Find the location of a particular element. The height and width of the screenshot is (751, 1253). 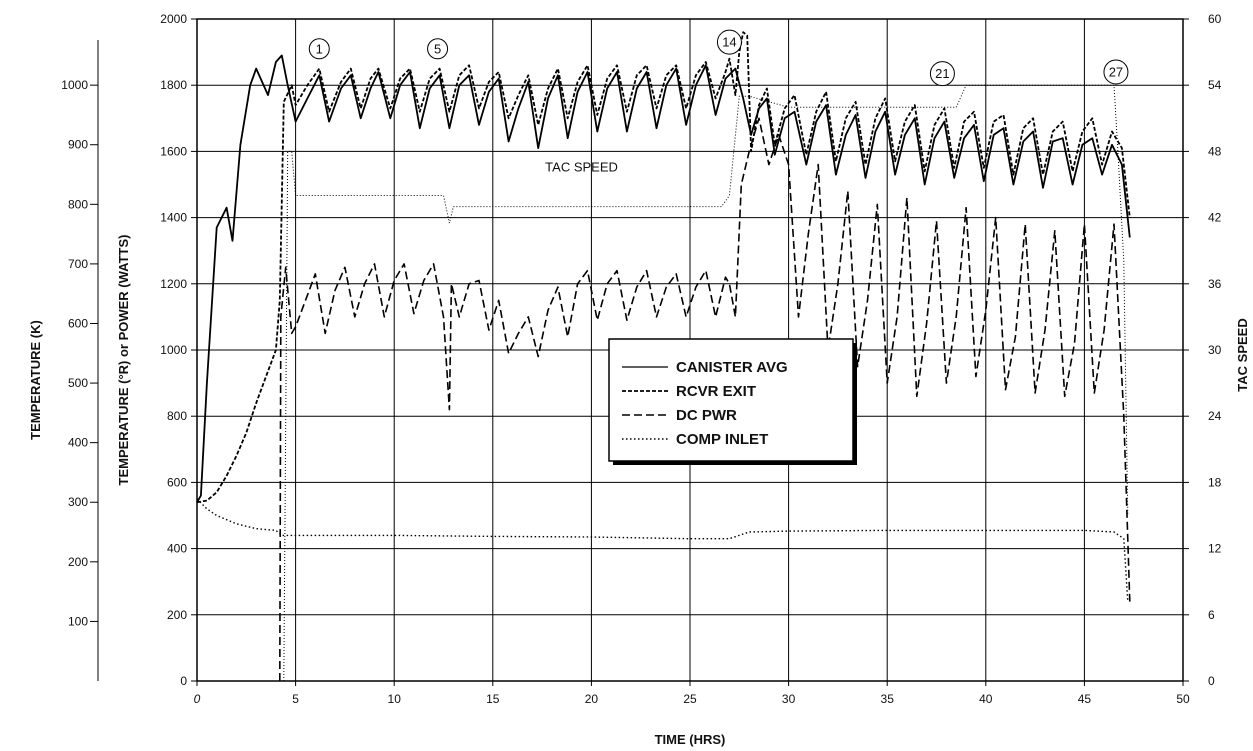

x-tick-label: 20 is located at coordinates (592, 699).